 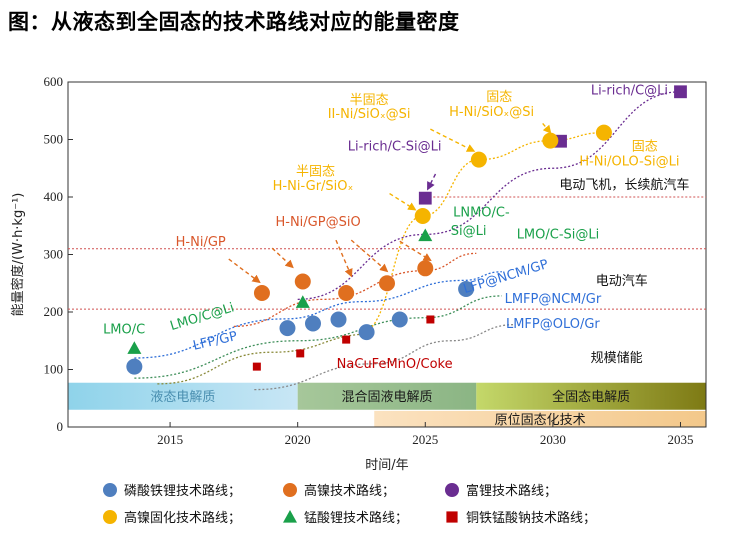 I want to click on band-label: 全固态电解质, so click(x=591, y=397).